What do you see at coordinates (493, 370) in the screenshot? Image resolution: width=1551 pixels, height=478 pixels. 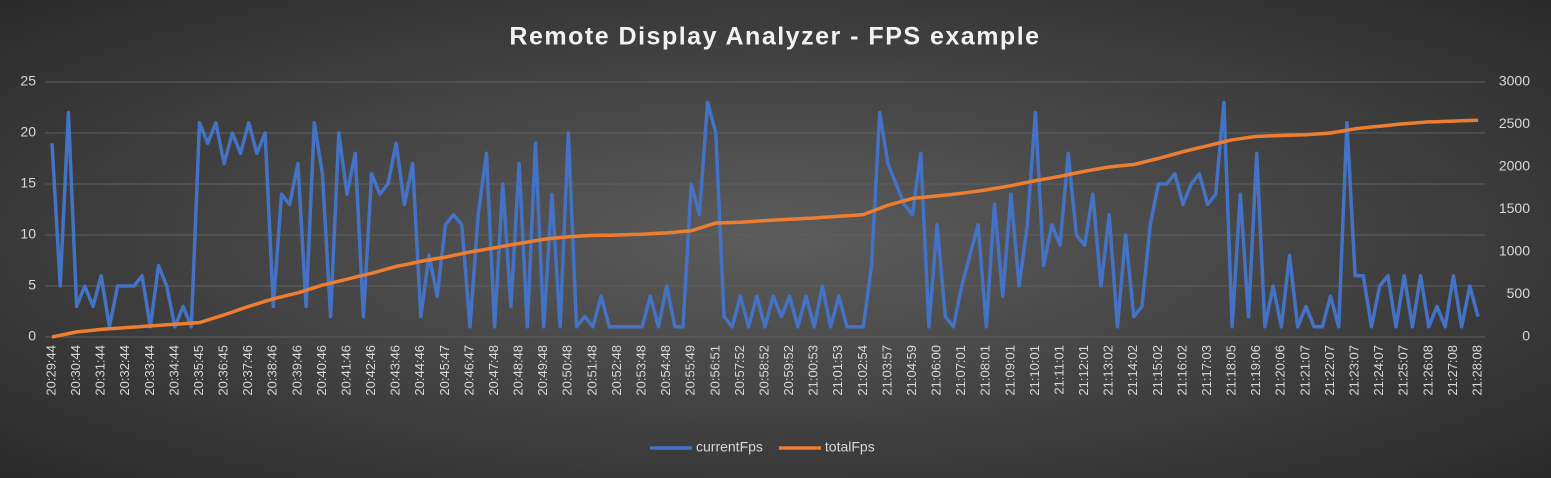 I see `x-tick-label: 20:47:48` at bounding box center [493, 370].